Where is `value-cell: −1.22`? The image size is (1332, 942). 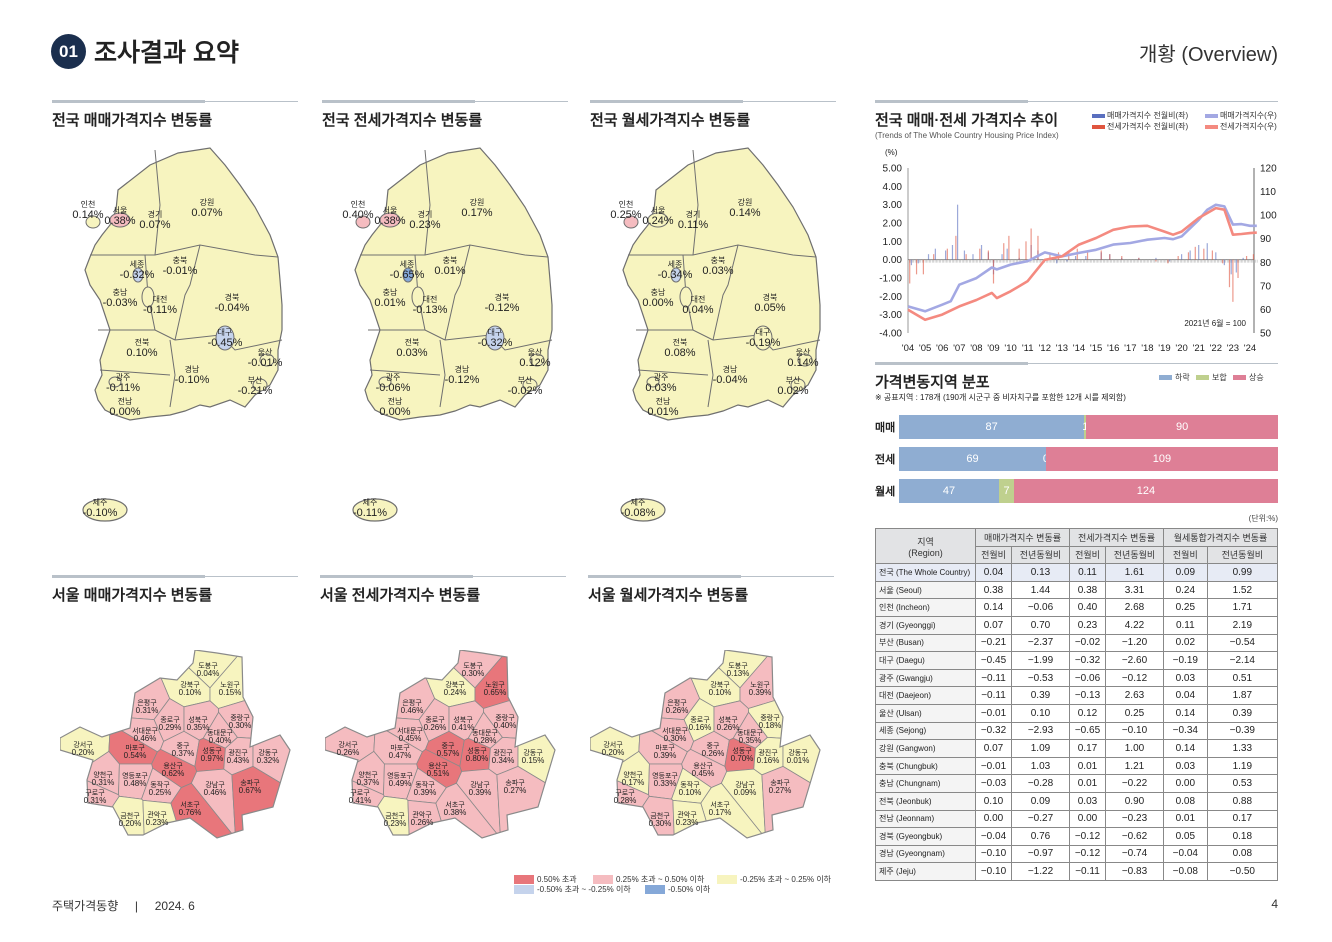 value-cell: −1.22 is located at coordinates (1040, 871).